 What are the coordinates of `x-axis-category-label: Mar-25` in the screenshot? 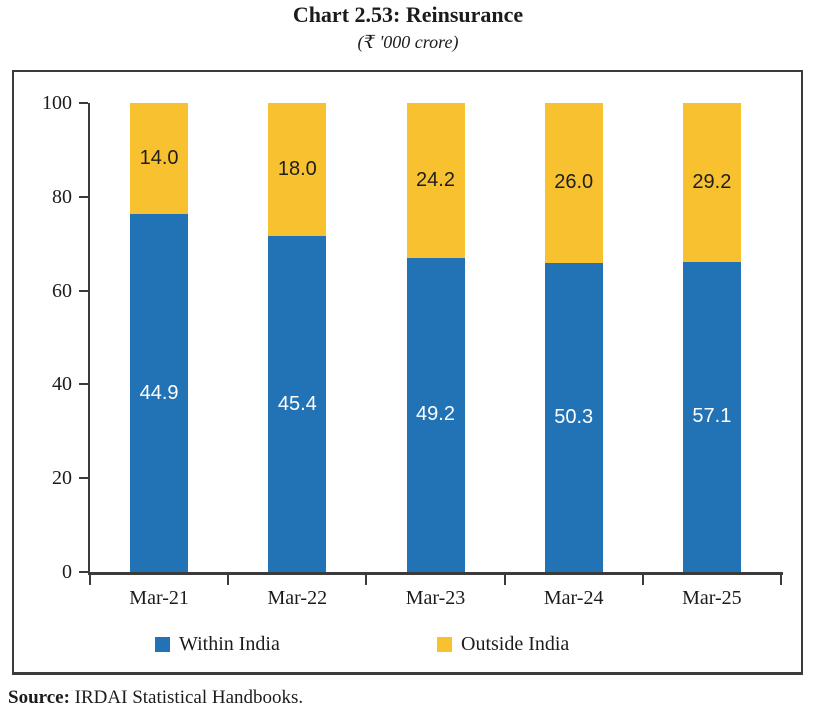 It's located at (712, 598).